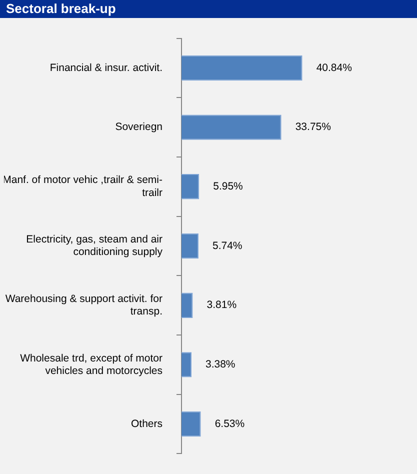  Describe the element at coordinates (221, 364) in the screenshot. I see `data-label: 3.38%` at that location.